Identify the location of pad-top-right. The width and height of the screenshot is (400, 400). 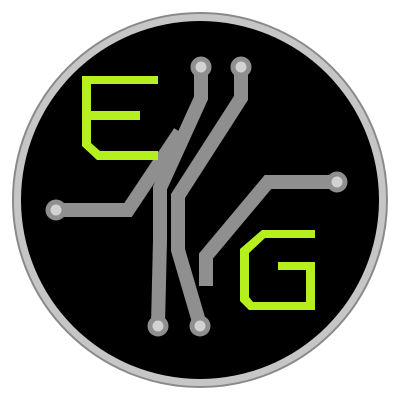
(241, 67).